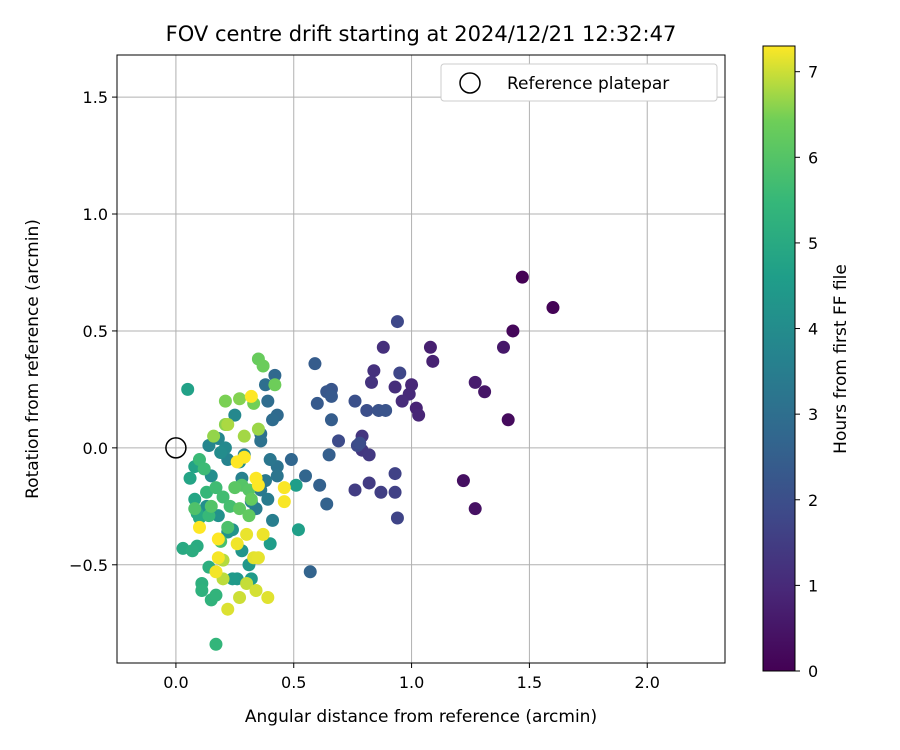  Describe the element at coordinates (647, 682) in the screenshot. I see `x-tick-label: 2.0` at that location.